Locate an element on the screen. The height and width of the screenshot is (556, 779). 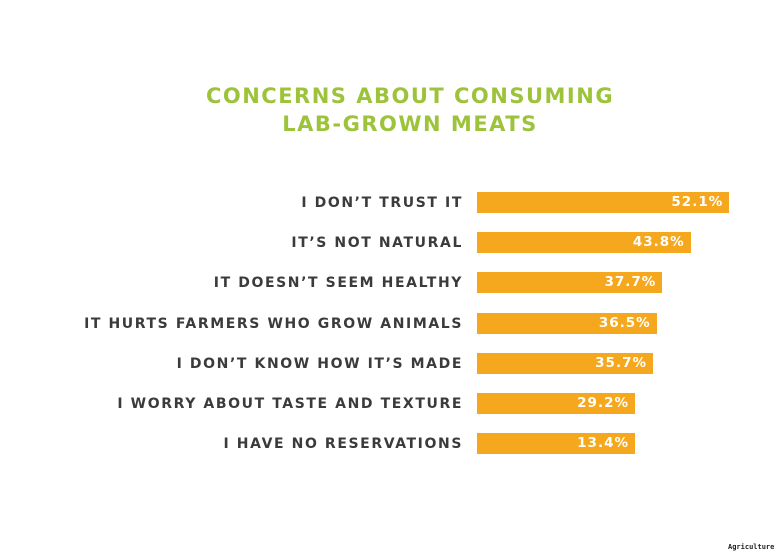
bar: 29.2% is located at coordinates (556, 403).